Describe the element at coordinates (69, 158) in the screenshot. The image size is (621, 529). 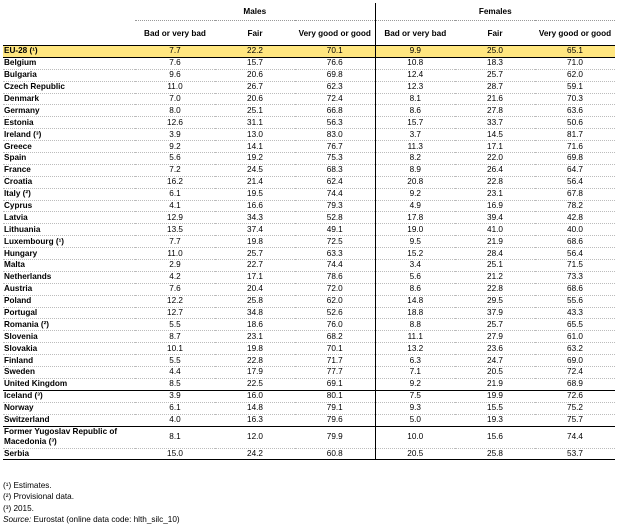
I see `country-name: Spain` at that location.